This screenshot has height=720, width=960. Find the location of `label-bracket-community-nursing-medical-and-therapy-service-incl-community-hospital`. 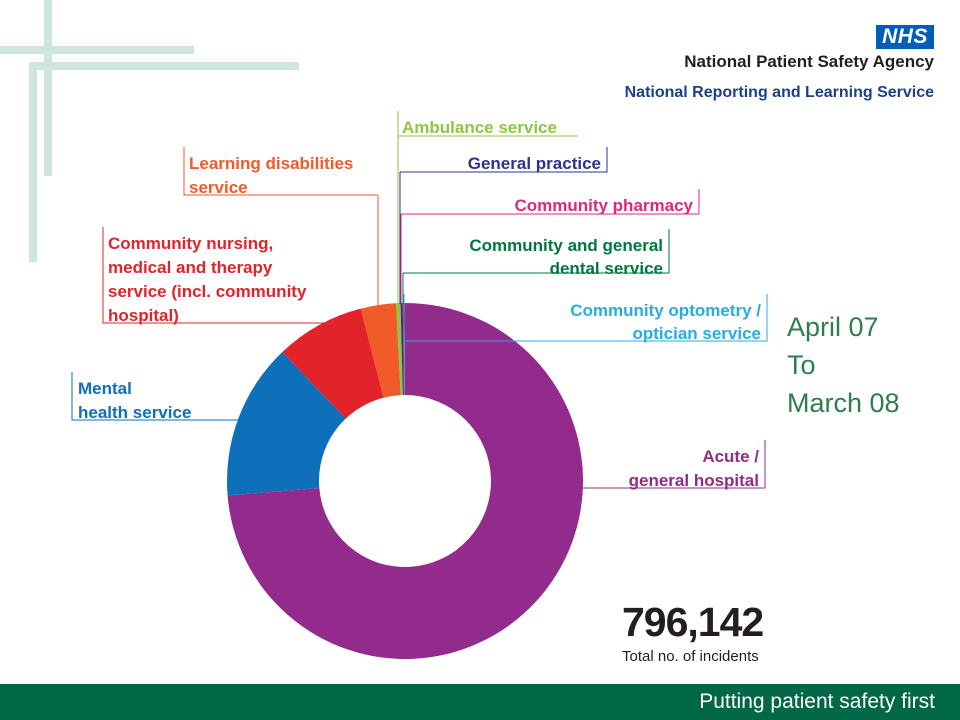

label-bracket-community-nursing-medical-and-therapy-service-incl-community-hospital is located at coordinates (211, 275).